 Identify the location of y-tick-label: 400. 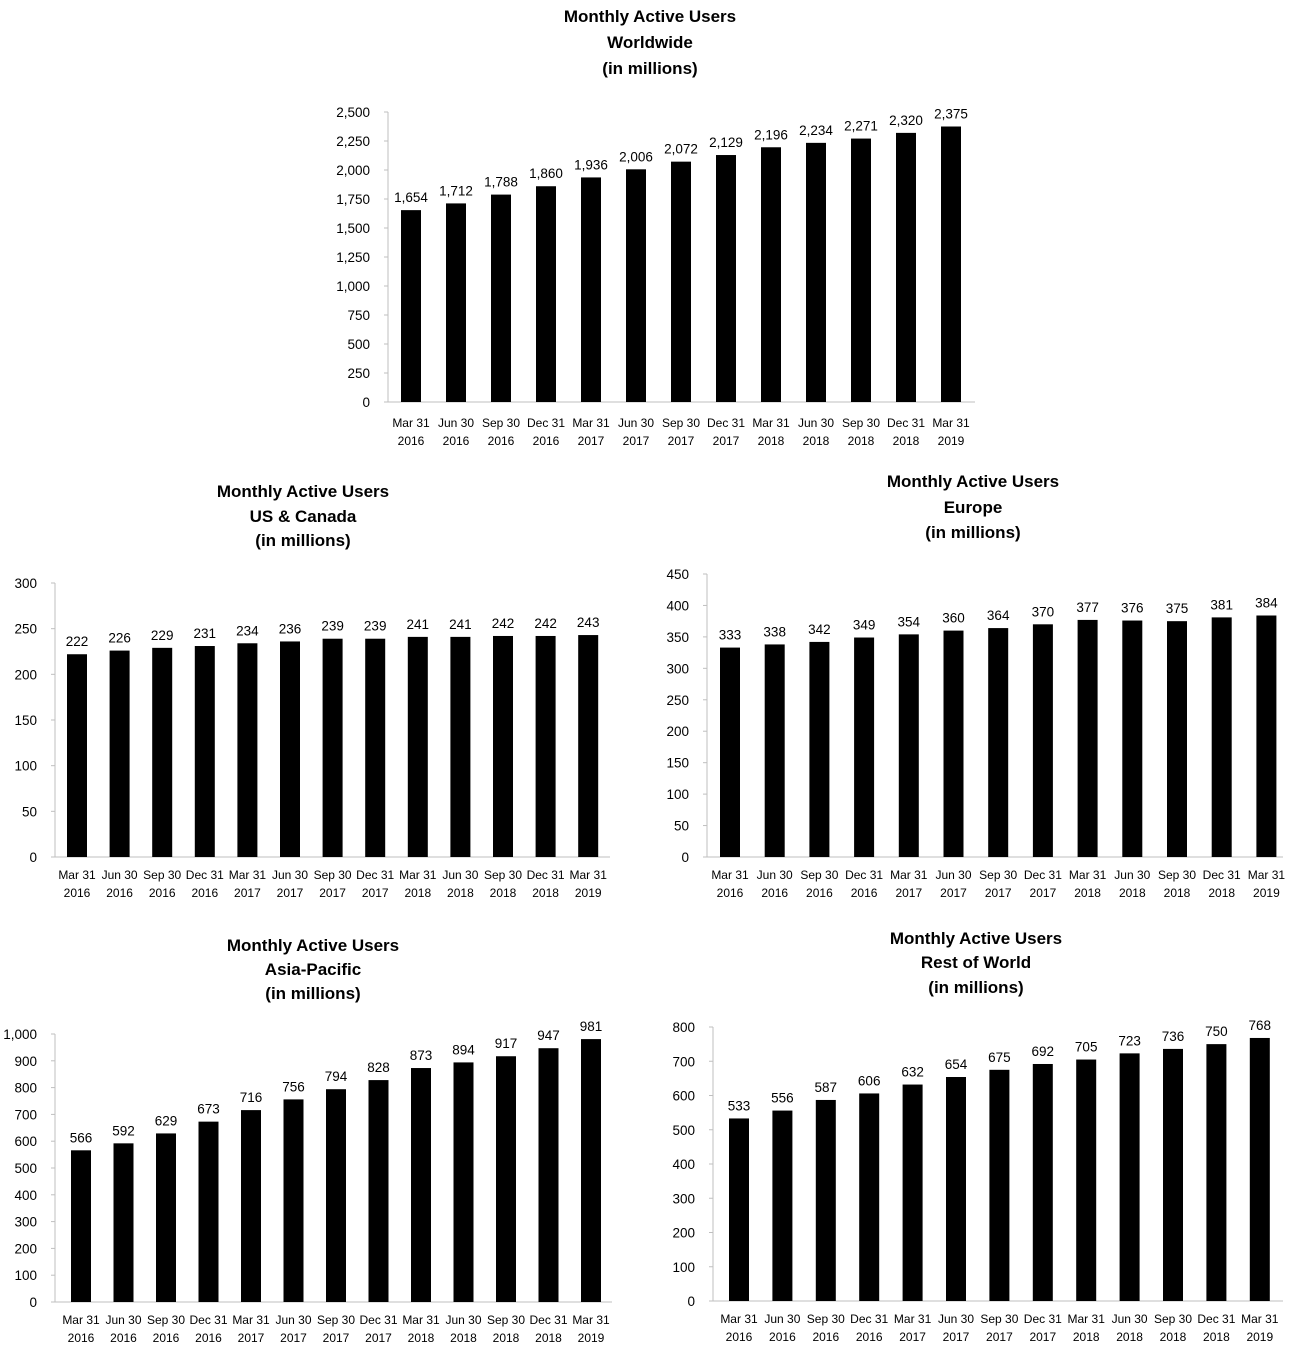
(25, 1195).